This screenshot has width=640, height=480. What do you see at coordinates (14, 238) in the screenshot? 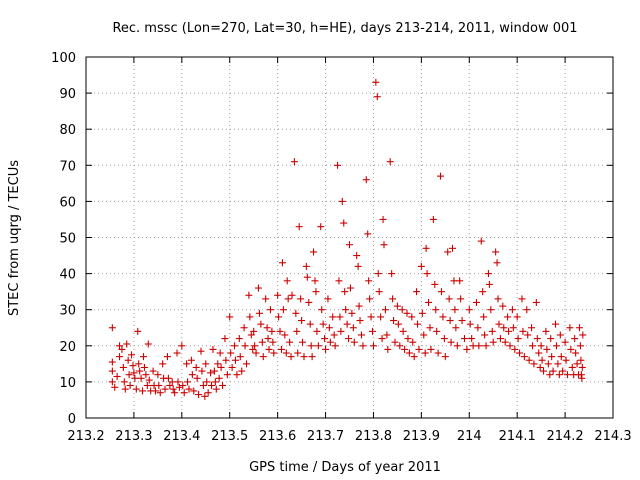
I see `y-axis-label: STEC from uqrg / TECUs` at bounding box center [14, 238].